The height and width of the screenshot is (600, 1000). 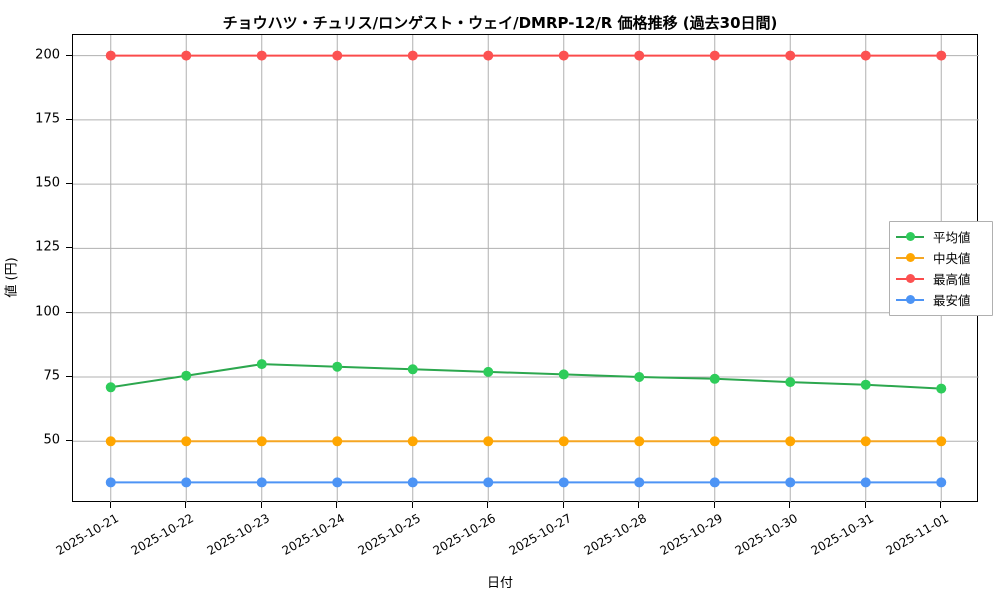 What do you see at coordinates (952, 300) in the screenshot?
I see `legend-label: 最安値` at bounding box center [952, 300].